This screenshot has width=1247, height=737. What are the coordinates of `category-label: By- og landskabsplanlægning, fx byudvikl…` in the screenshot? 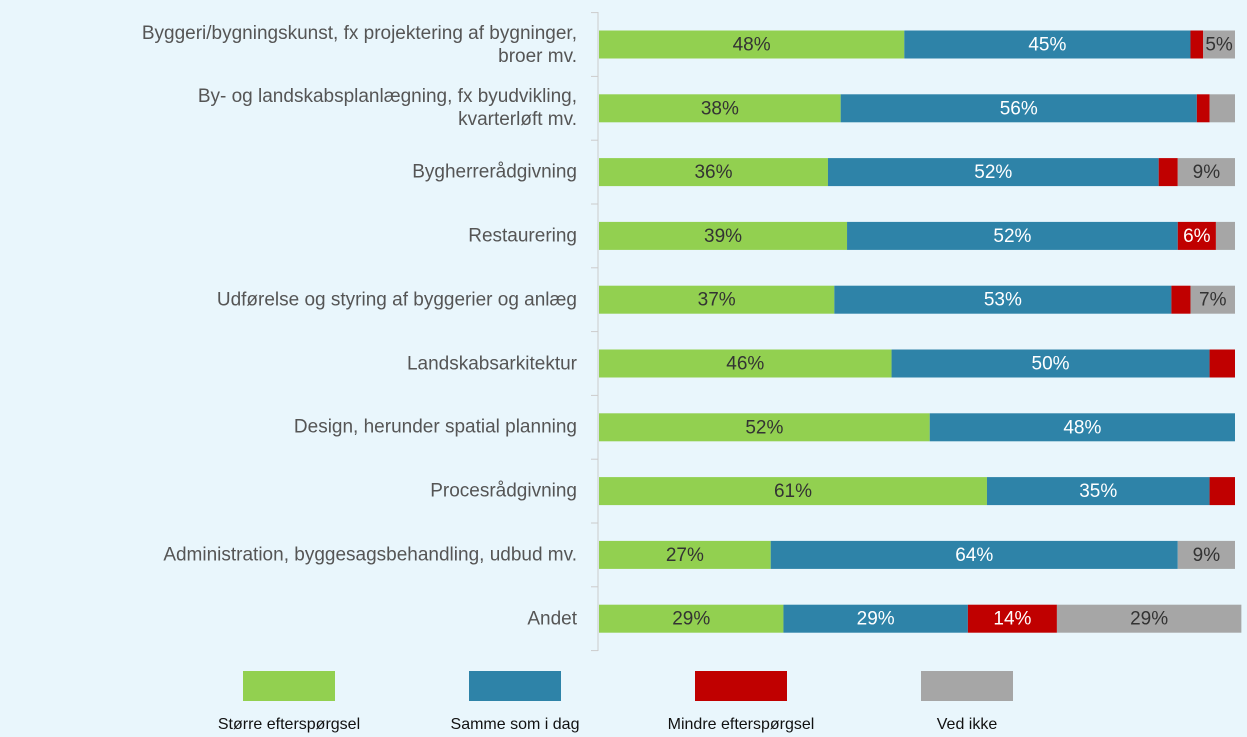 It's located at (387, 108).